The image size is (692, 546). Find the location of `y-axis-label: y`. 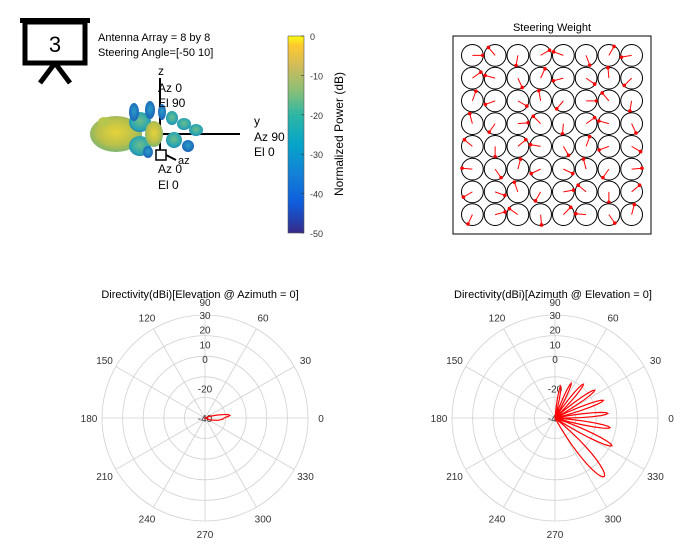

y-axis-label: y is located at coordinates (257, 121).